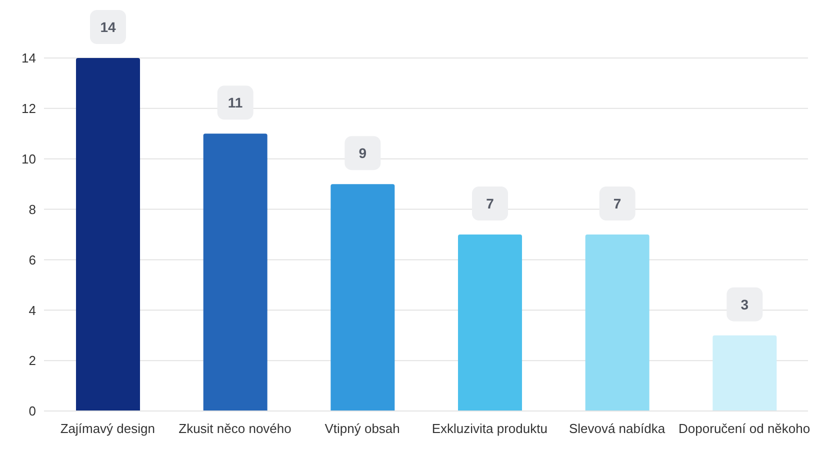 This screenshot has width=826, height=475. Describe the element at coordinates (108, 27) in the screenshot. I see `data-label: 14` at that location.